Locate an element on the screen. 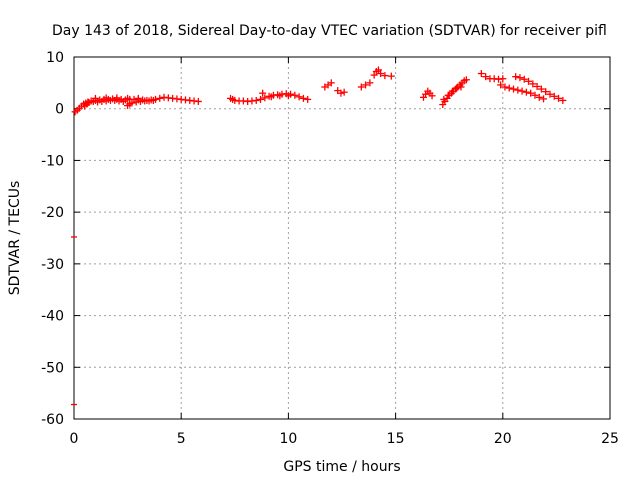  y-tick-label: 10 is located at coordinates (55, 58).